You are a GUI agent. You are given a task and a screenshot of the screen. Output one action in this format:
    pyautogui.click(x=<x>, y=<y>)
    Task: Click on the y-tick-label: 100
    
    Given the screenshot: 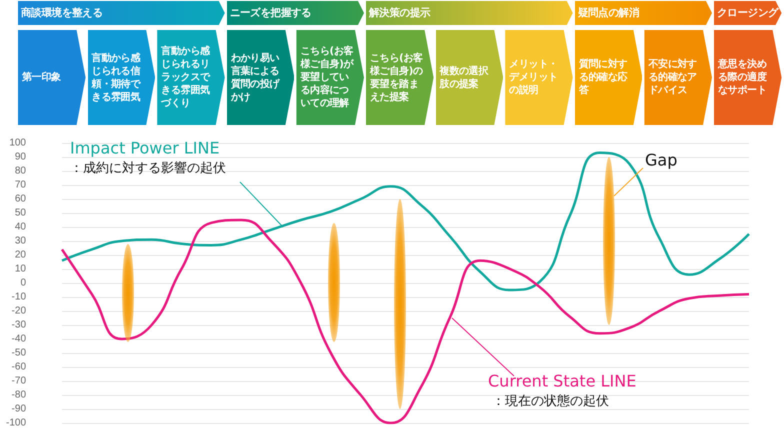 What is the action you would take?
    pyautogui.click(x=17, y=143)
    